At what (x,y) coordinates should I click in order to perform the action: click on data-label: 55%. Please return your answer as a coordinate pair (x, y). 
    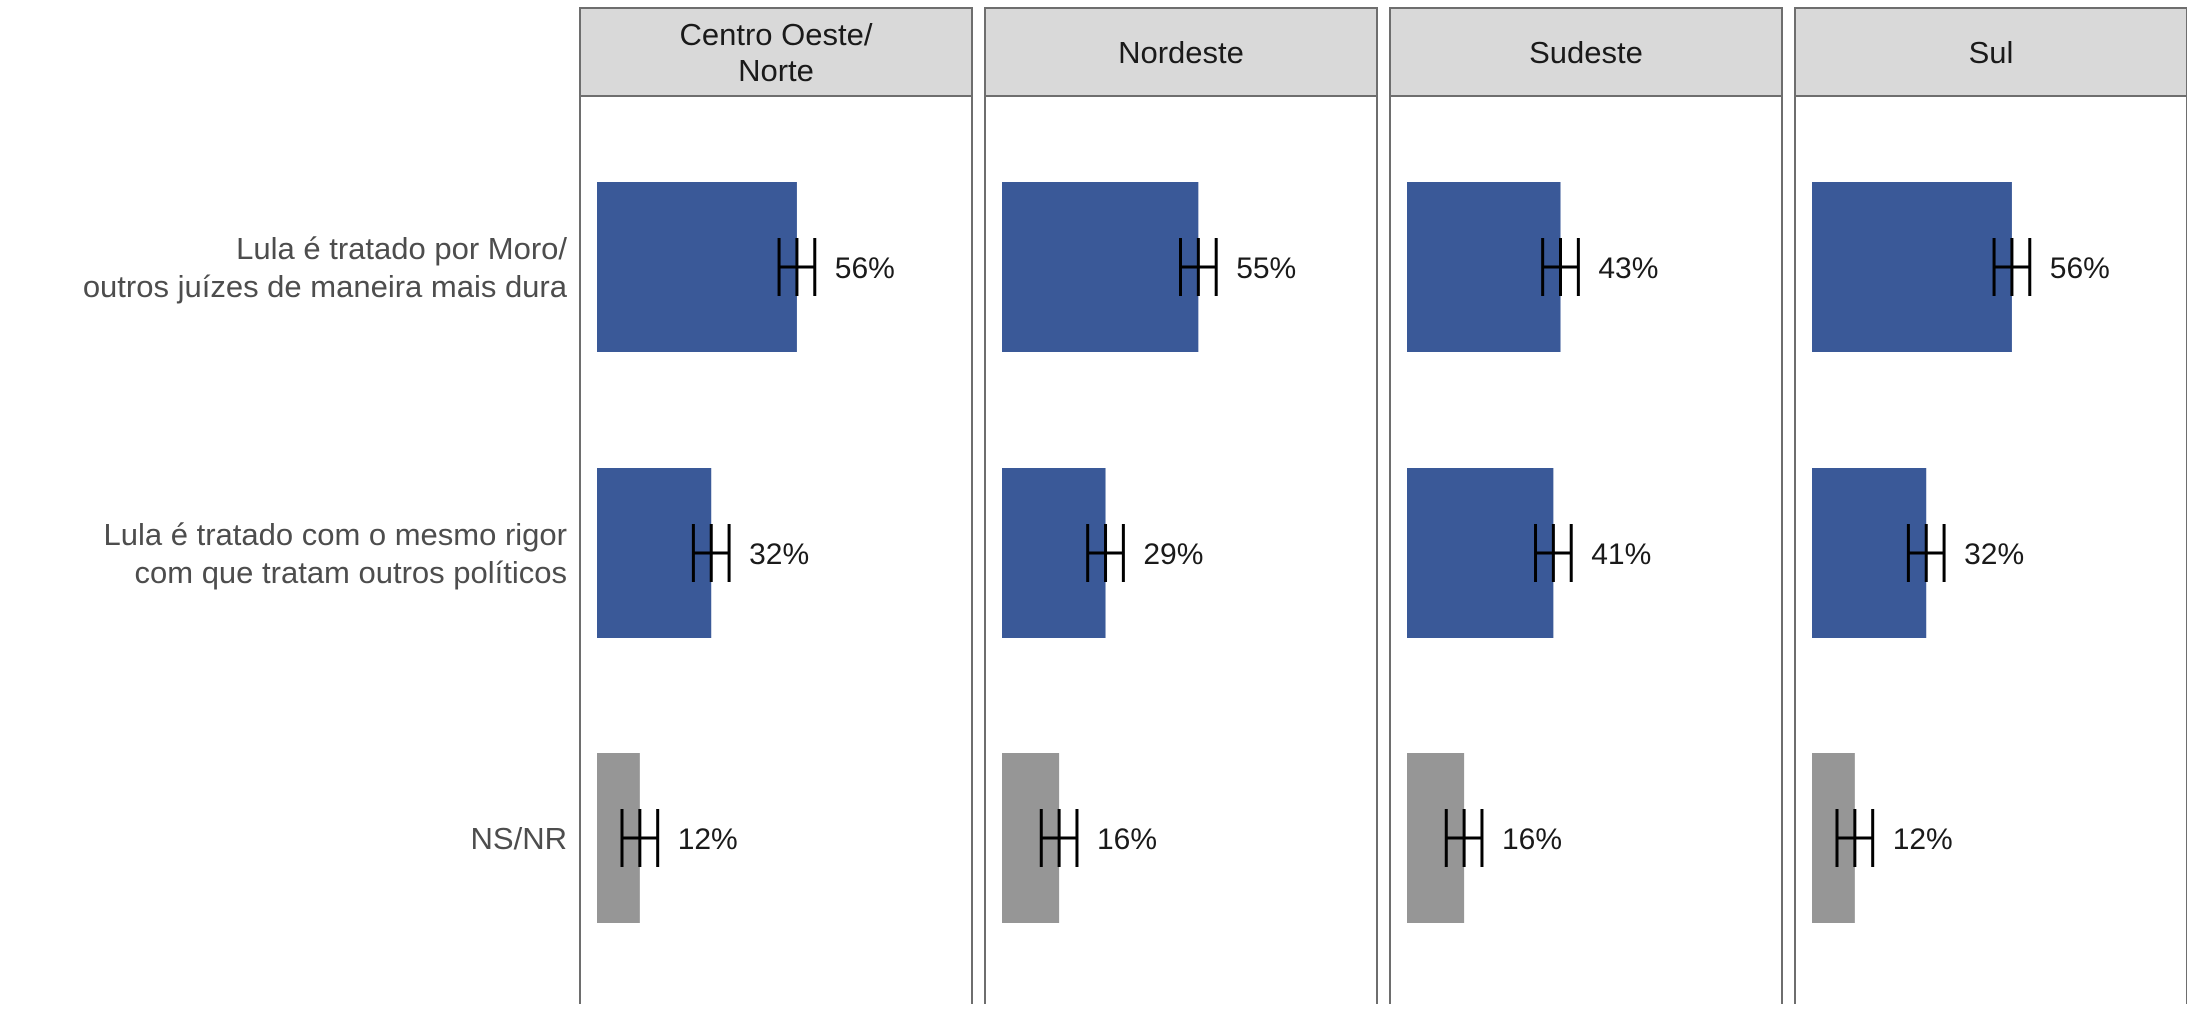
    Looking at the image, I should click on (1266, 268).